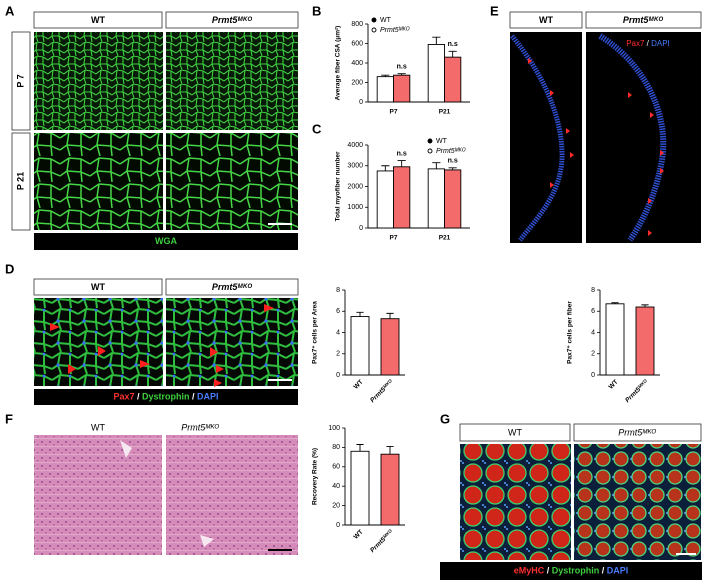 Image resolution: width=709 pixels, height=581 pixels. Describe the element at coordinates (357, 63) in the screenshot. I see `y-tick-label: 400` at that location.